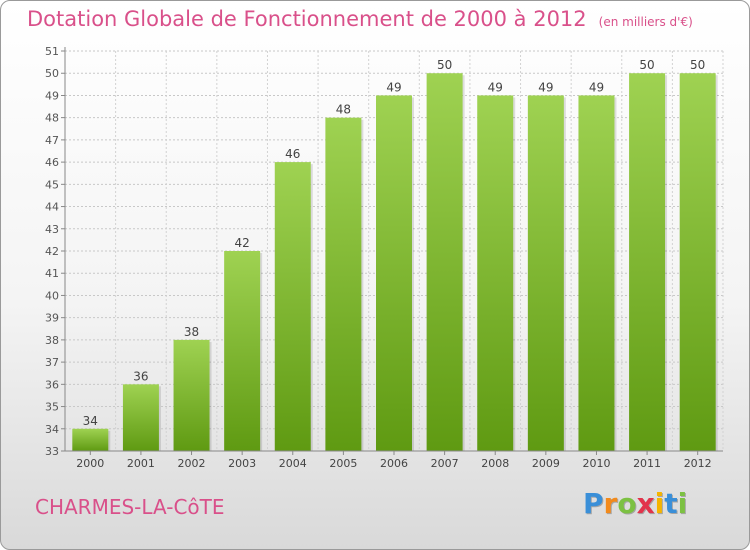  Describe the element at coordinates (596, 463) in the screenshot. I see `x-tick-label: 2010` at that location.